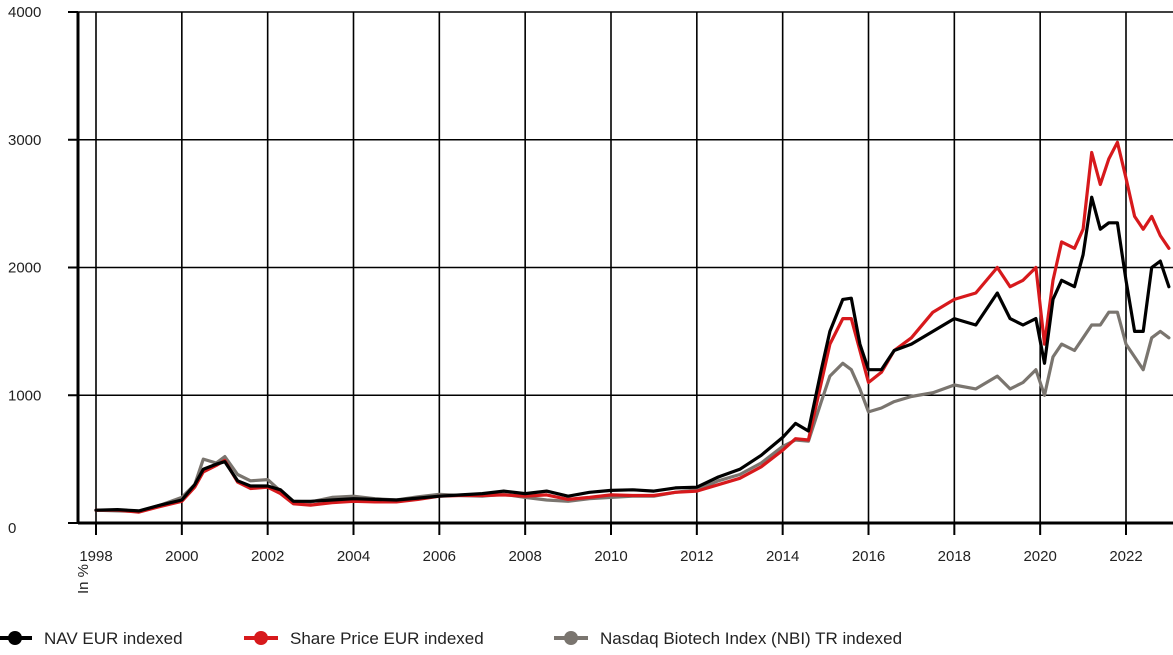 The image size is (1173, 655). Describe the element at coordinates (439, 556) in the screenshot. I see `x-tick-label: 2006` at that location.